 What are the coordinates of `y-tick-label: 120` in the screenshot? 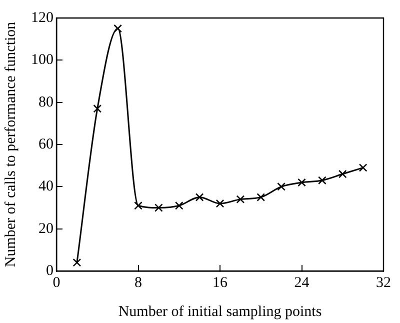 It's located at (42, 18).